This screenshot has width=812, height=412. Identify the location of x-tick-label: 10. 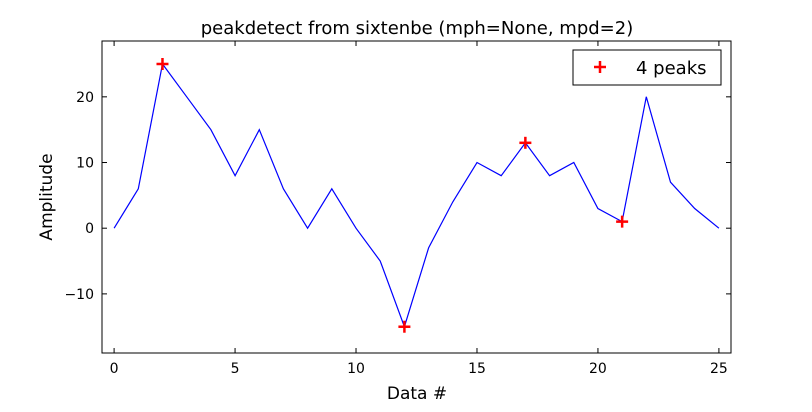
(356, 369).